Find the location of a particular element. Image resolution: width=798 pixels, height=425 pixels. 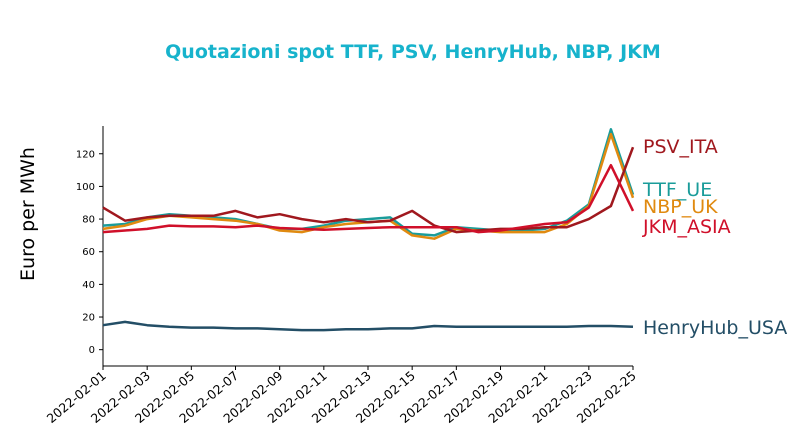

series-line-henryhub-usa is located at coordinates (368, 326).